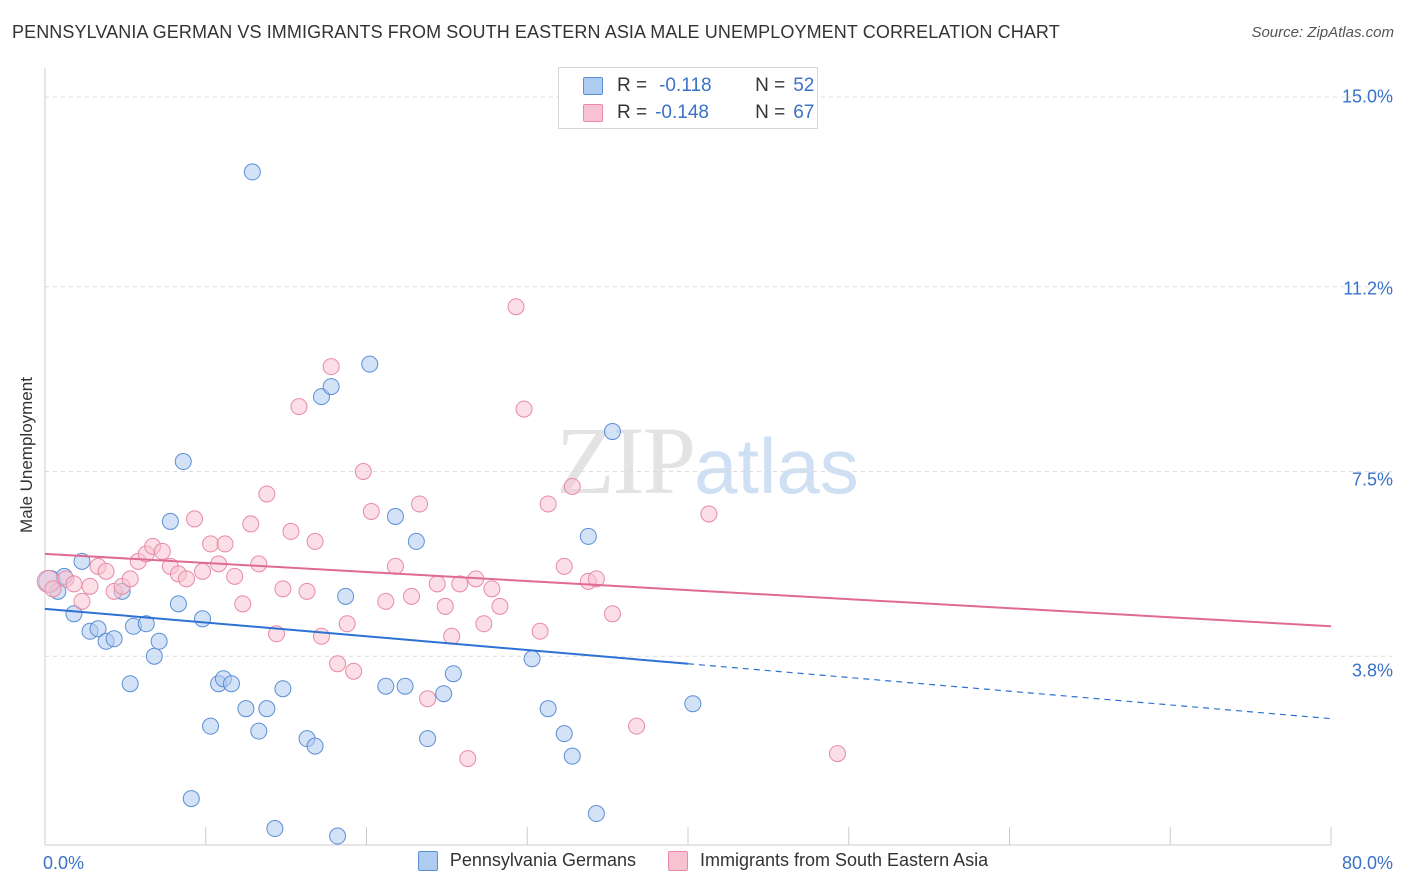 The image size is (1406, 892). What do you see at coordinates (685, 85) in the screenshot?
I see `r-value: -0.118` at bounding box center [685, 85].